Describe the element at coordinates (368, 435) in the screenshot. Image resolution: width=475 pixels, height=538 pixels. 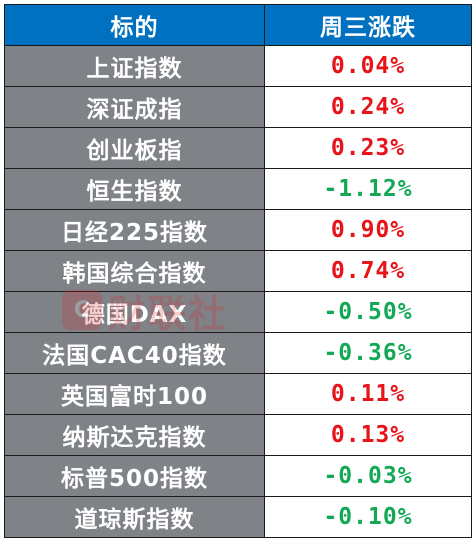
I see `change-value-cell: 0.13%` at that location.